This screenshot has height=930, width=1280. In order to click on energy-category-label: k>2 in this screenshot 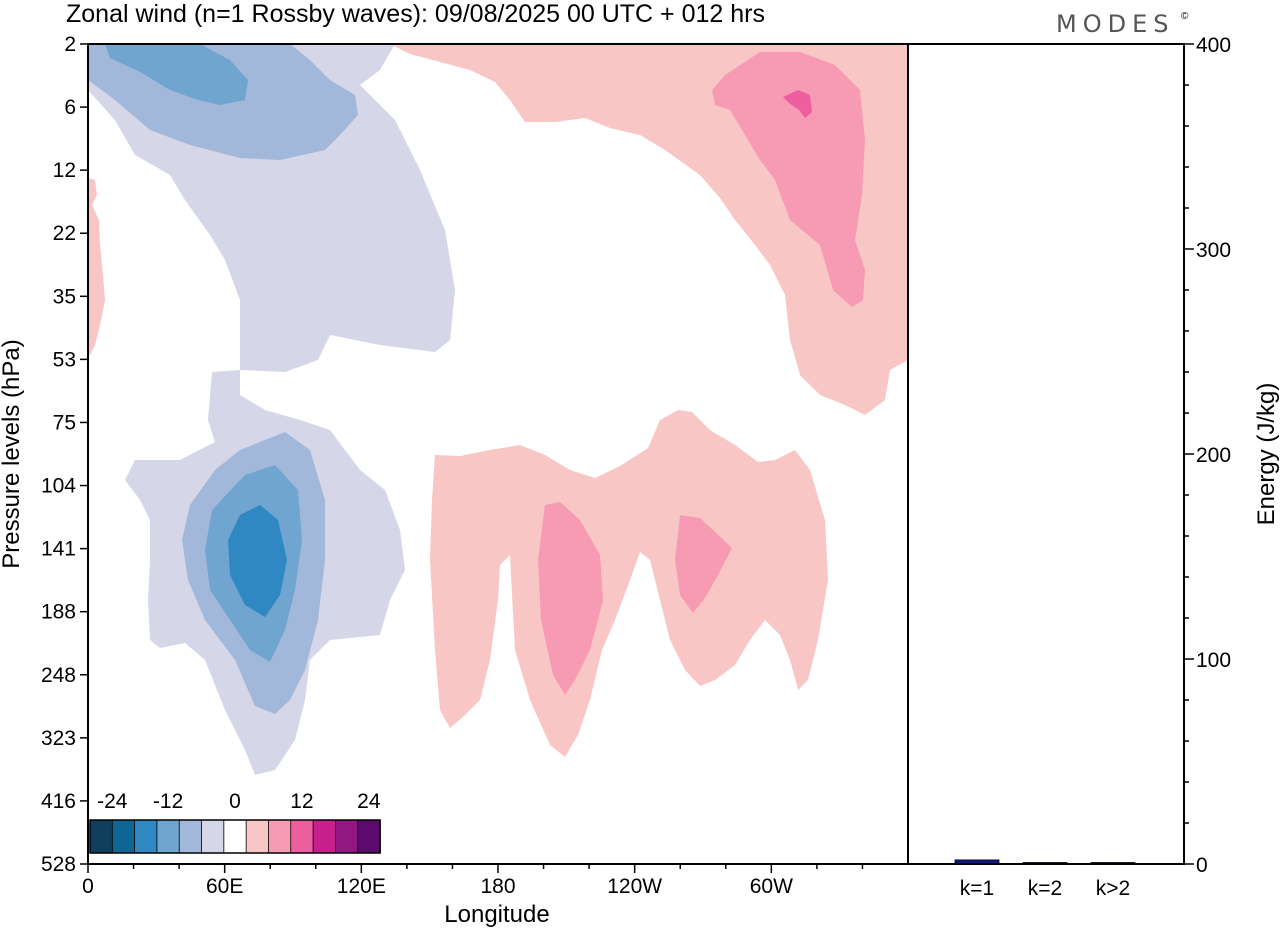, I will do `click(1113, 888)`.